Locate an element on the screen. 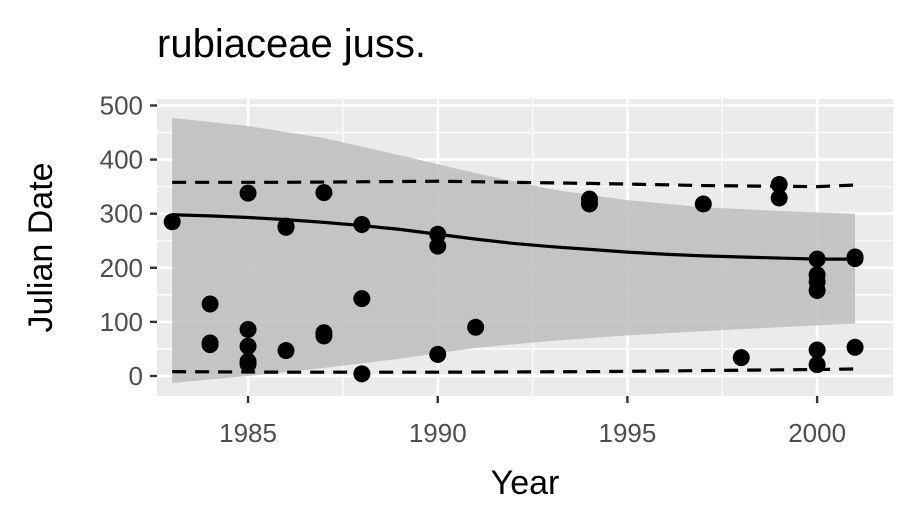 This screenshot has height=527, width=913. x-axis-title: Year is located at coordinates (525, 483).